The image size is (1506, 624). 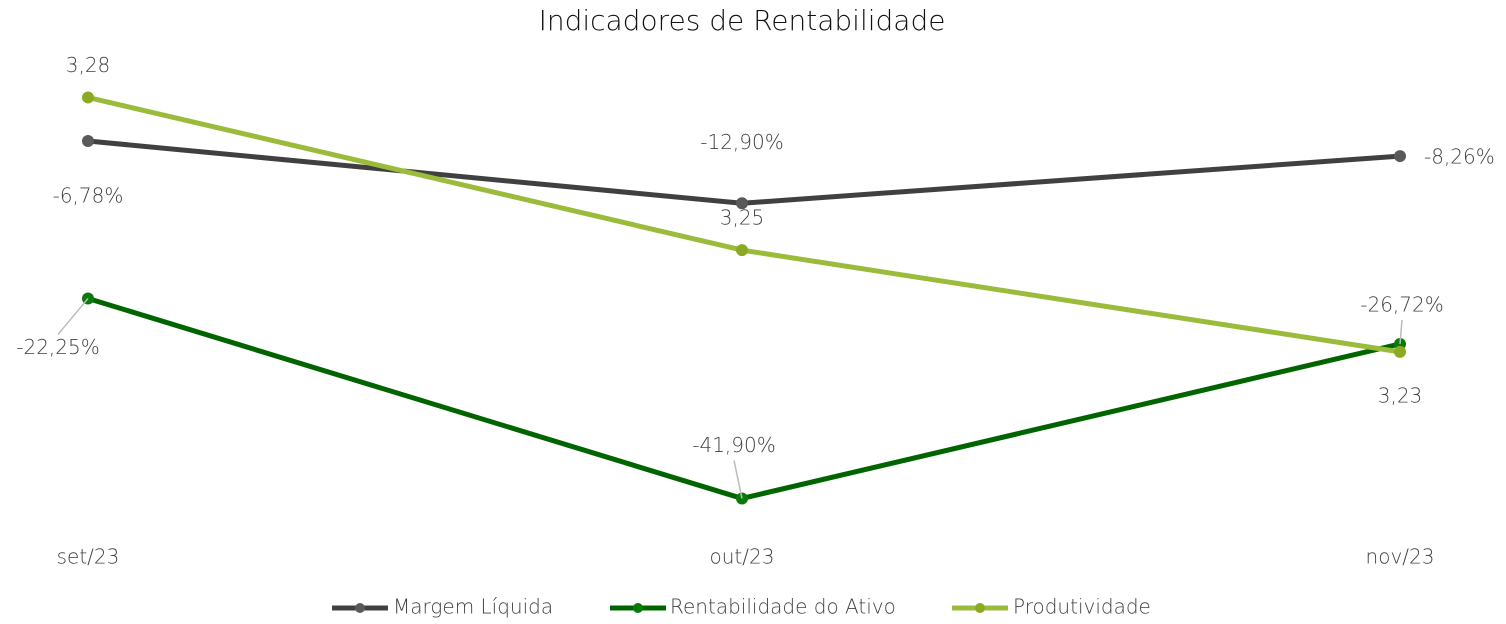 I want to click on data-label: 3,23, so click(x=1400, y=395).